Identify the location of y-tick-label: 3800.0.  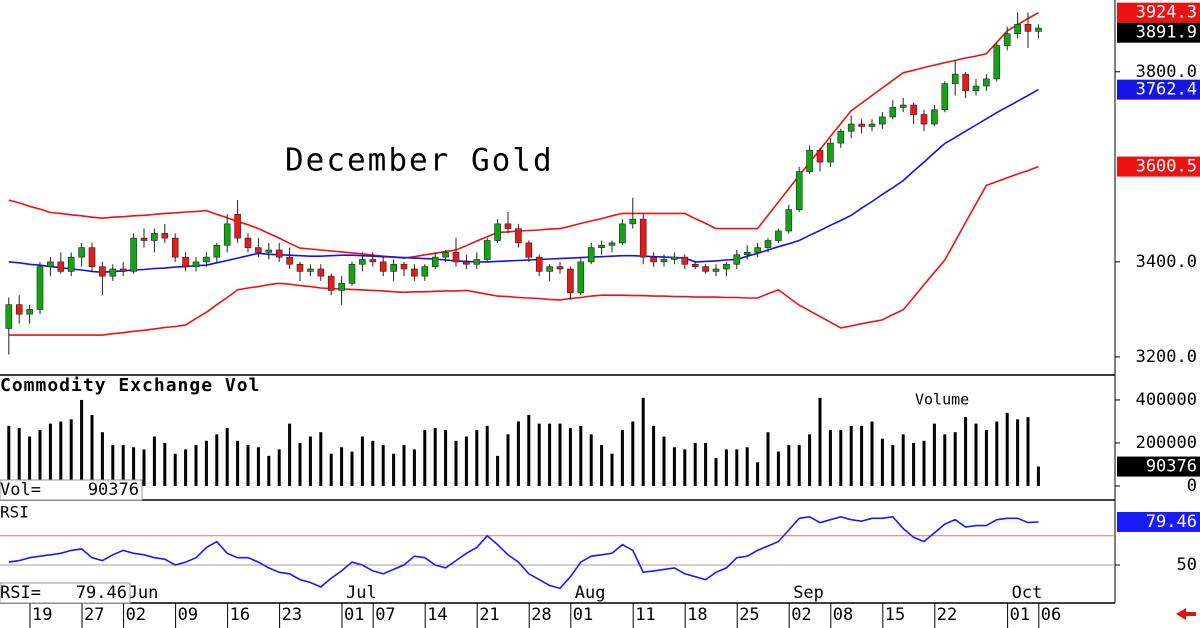
(1166, 72).